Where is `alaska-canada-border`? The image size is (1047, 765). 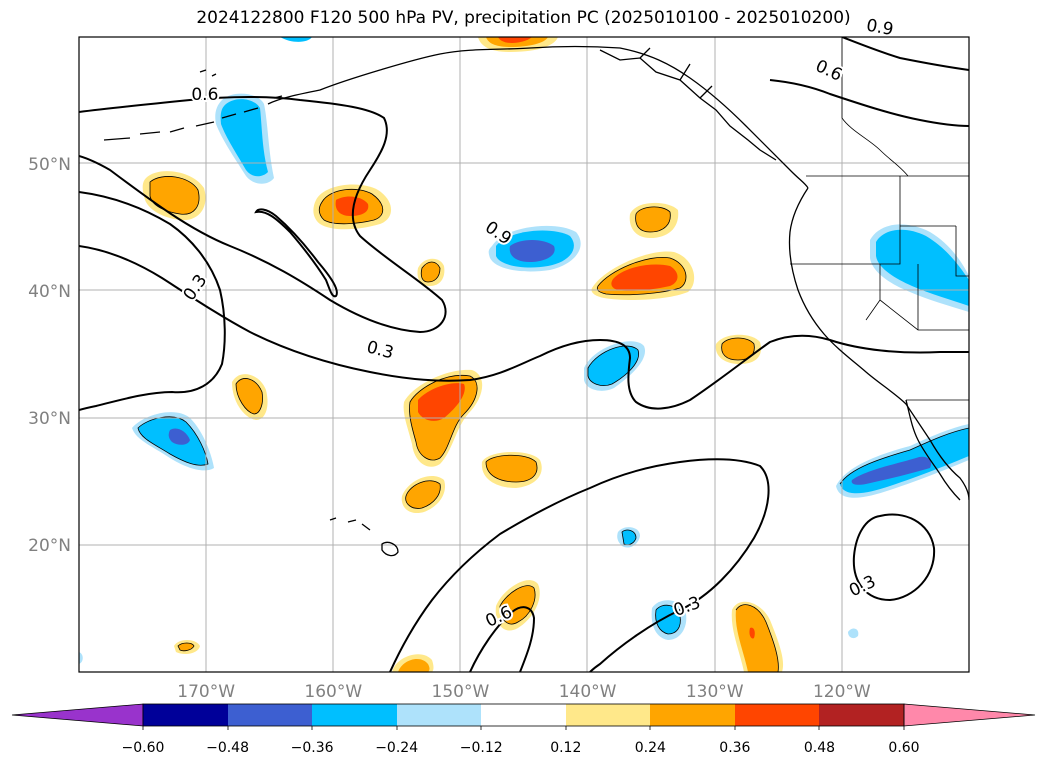 alaska-canada-border is located at coordinates (875, 107).